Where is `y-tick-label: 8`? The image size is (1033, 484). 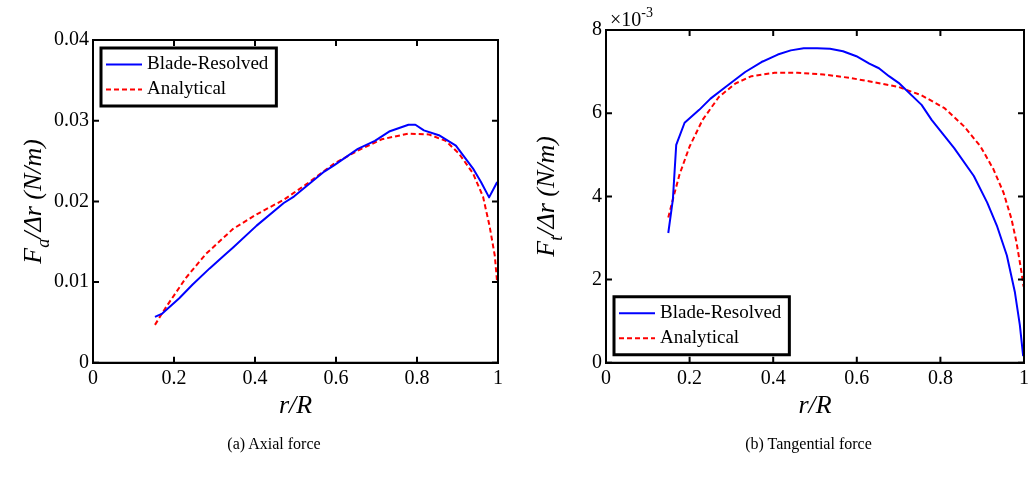
y-tick-label: 8 is located at coordinates (597, 28).